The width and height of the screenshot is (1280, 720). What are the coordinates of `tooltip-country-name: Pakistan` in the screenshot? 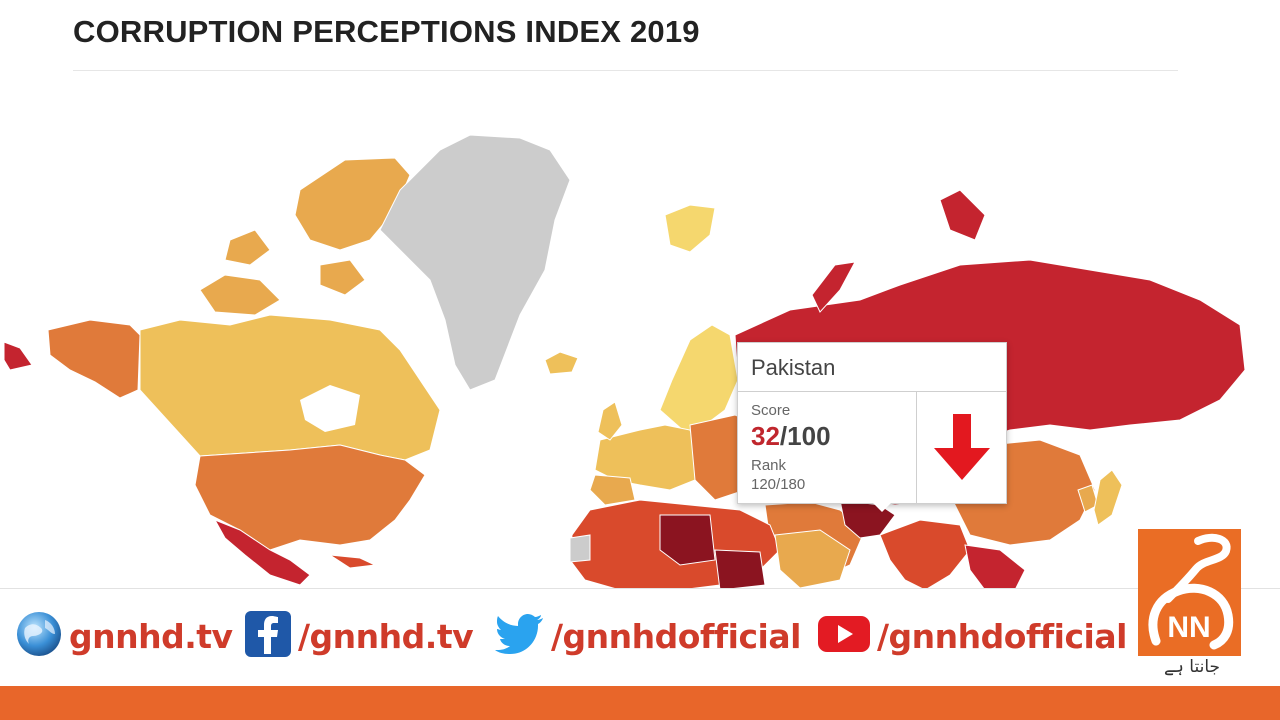 It's located at (793, 367).